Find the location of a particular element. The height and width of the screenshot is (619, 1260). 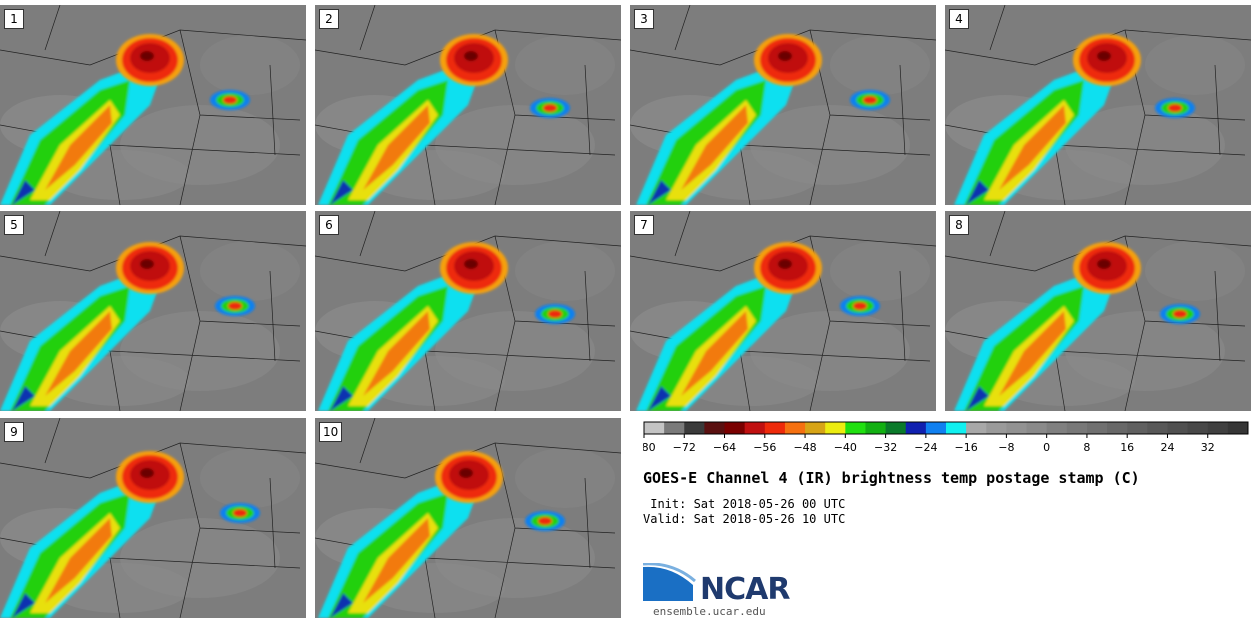

colorbar-tick-label: −80 is located at coordinates (649, 447).